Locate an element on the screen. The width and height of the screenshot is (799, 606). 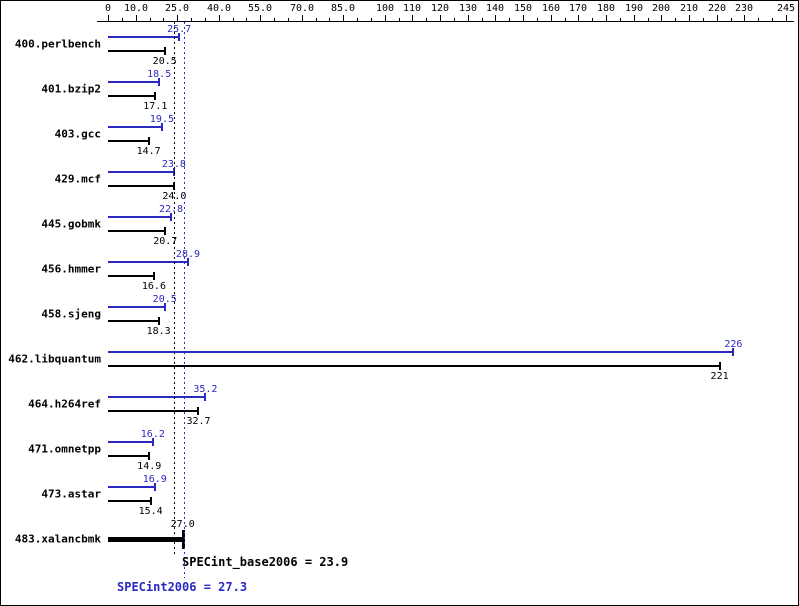
benchmark-name: 400.perlbench is located at coordinates (57, 44).